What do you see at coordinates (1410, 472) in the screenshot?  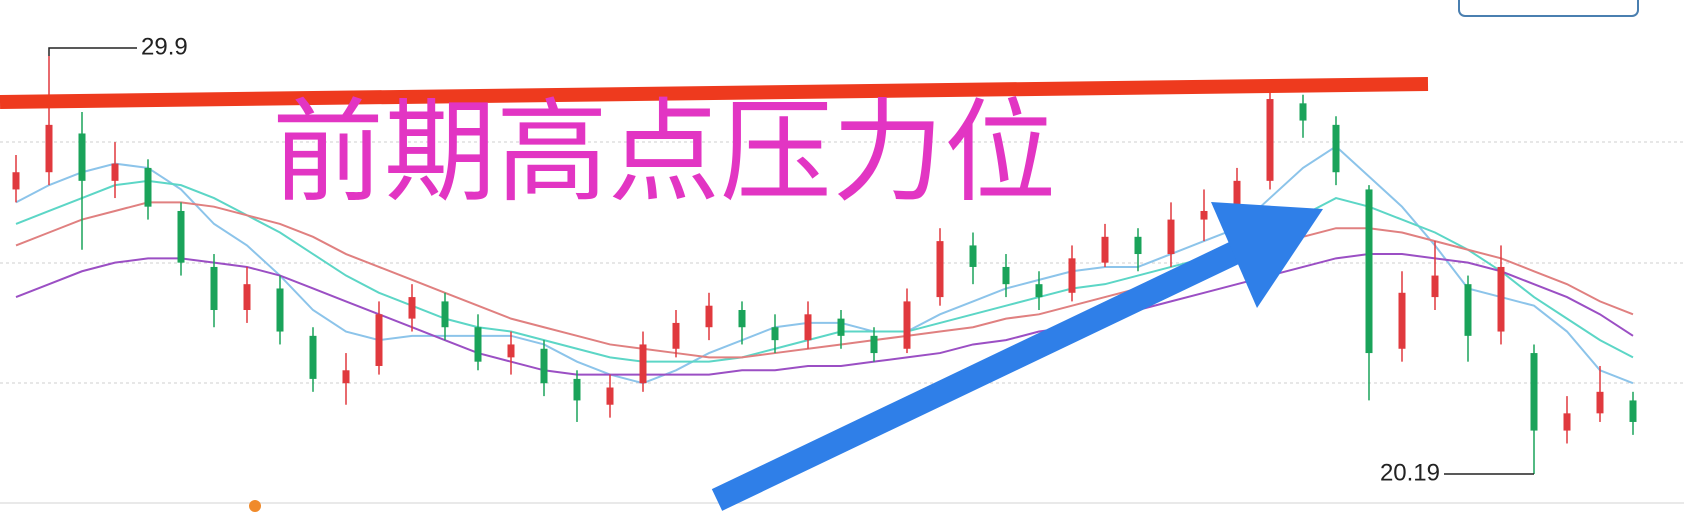 I see `low-price-label: 20.19` at bounding box center [1410, 472].